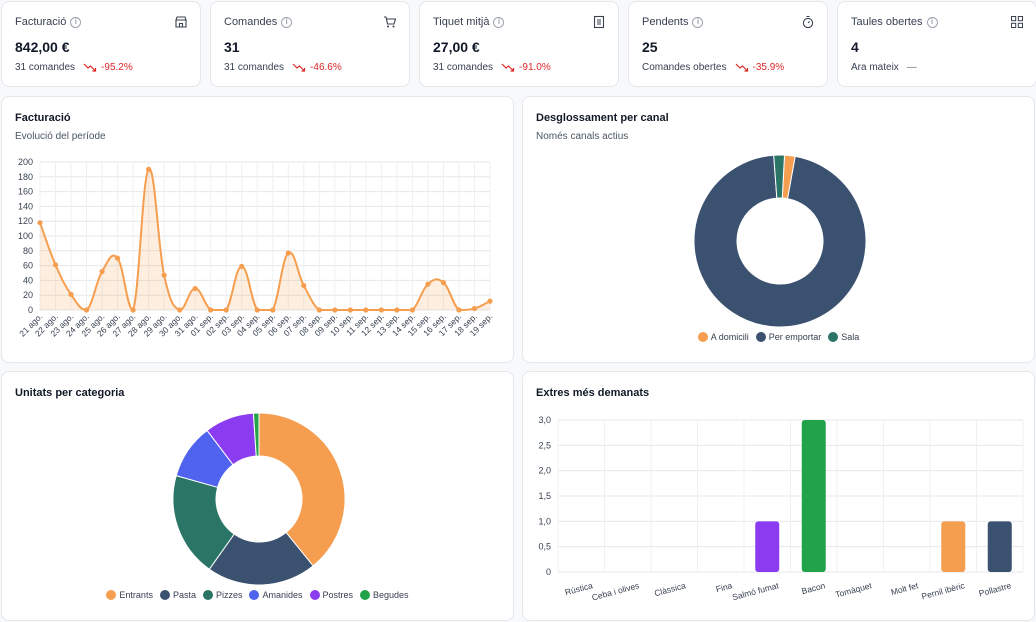  Describe the element at coordinates (28, 295) in the screenshot. I see `y-tick-label: 20` at that location.